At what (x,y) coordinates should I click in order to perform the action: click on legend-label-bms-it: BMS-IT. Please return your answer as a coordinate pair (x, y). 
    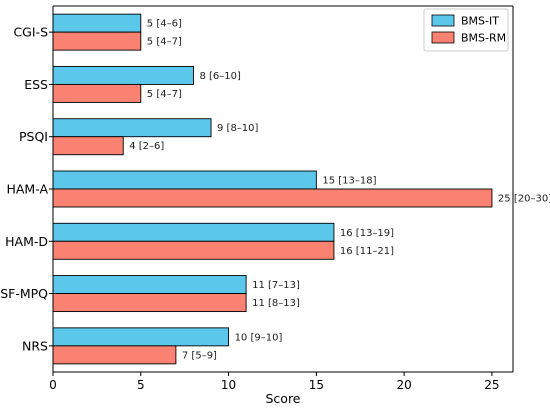
    Looking at the image, I should click on (480, 21).